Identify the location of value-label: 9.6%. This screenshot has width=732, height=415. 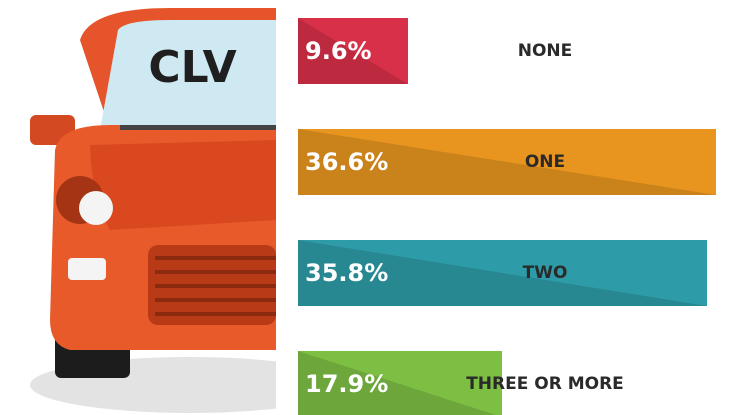
(338, 51).